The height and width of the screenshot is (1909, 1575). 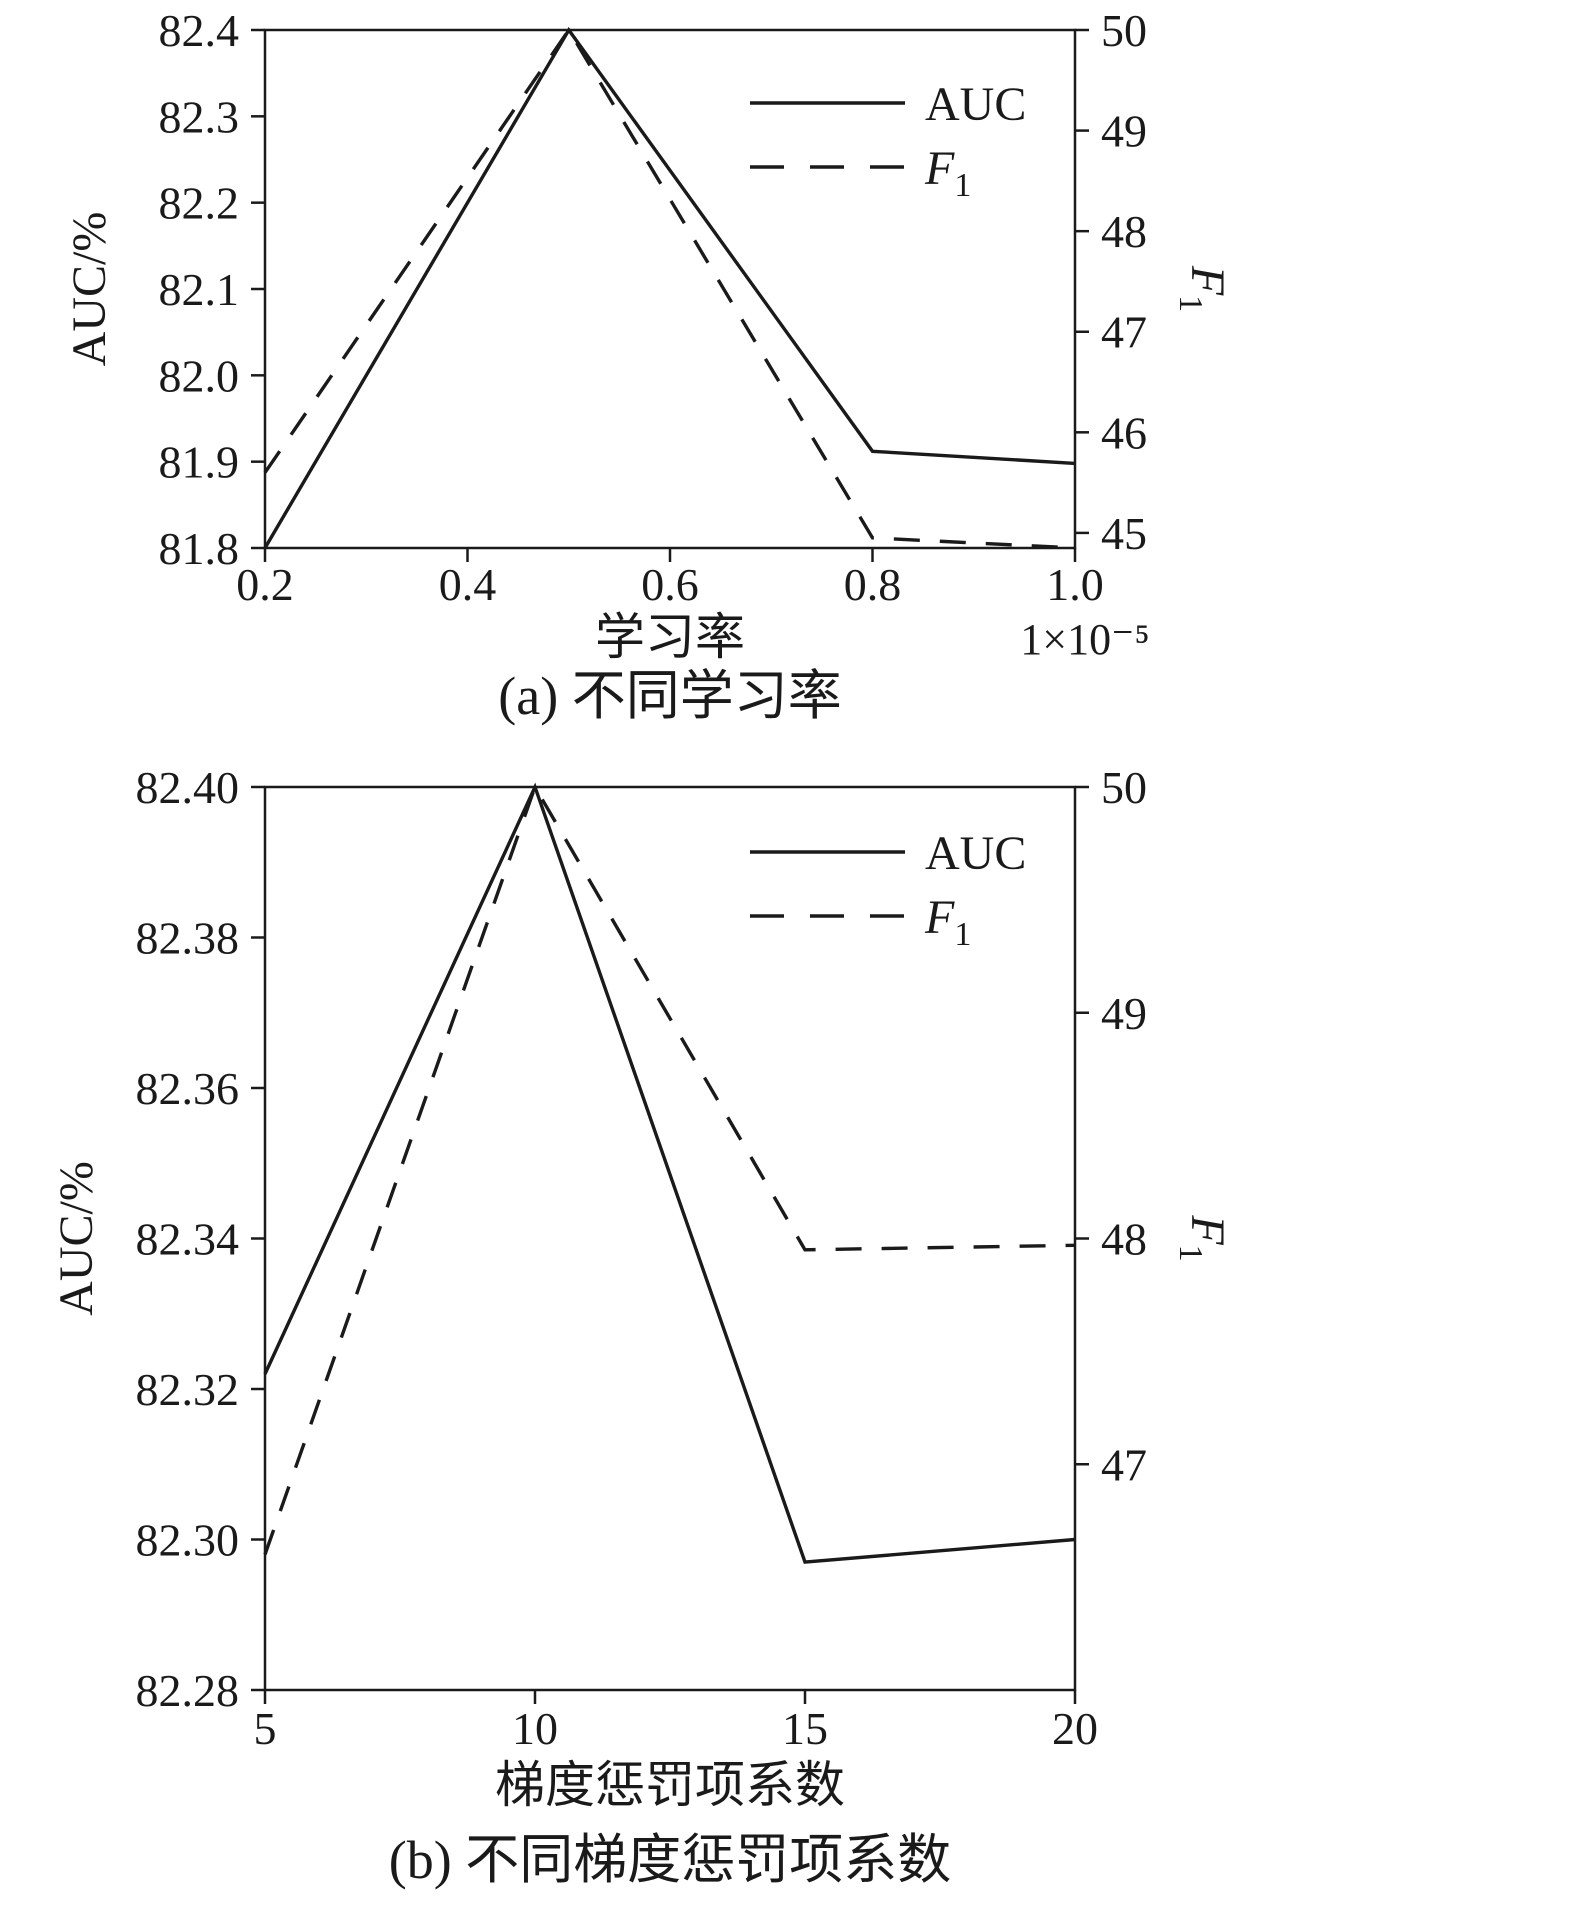 What do you see at coordinates (188, 1540) in the screenshot?
I see `y-tick-label-left: 82.30` at bounding box center [188, 1540].